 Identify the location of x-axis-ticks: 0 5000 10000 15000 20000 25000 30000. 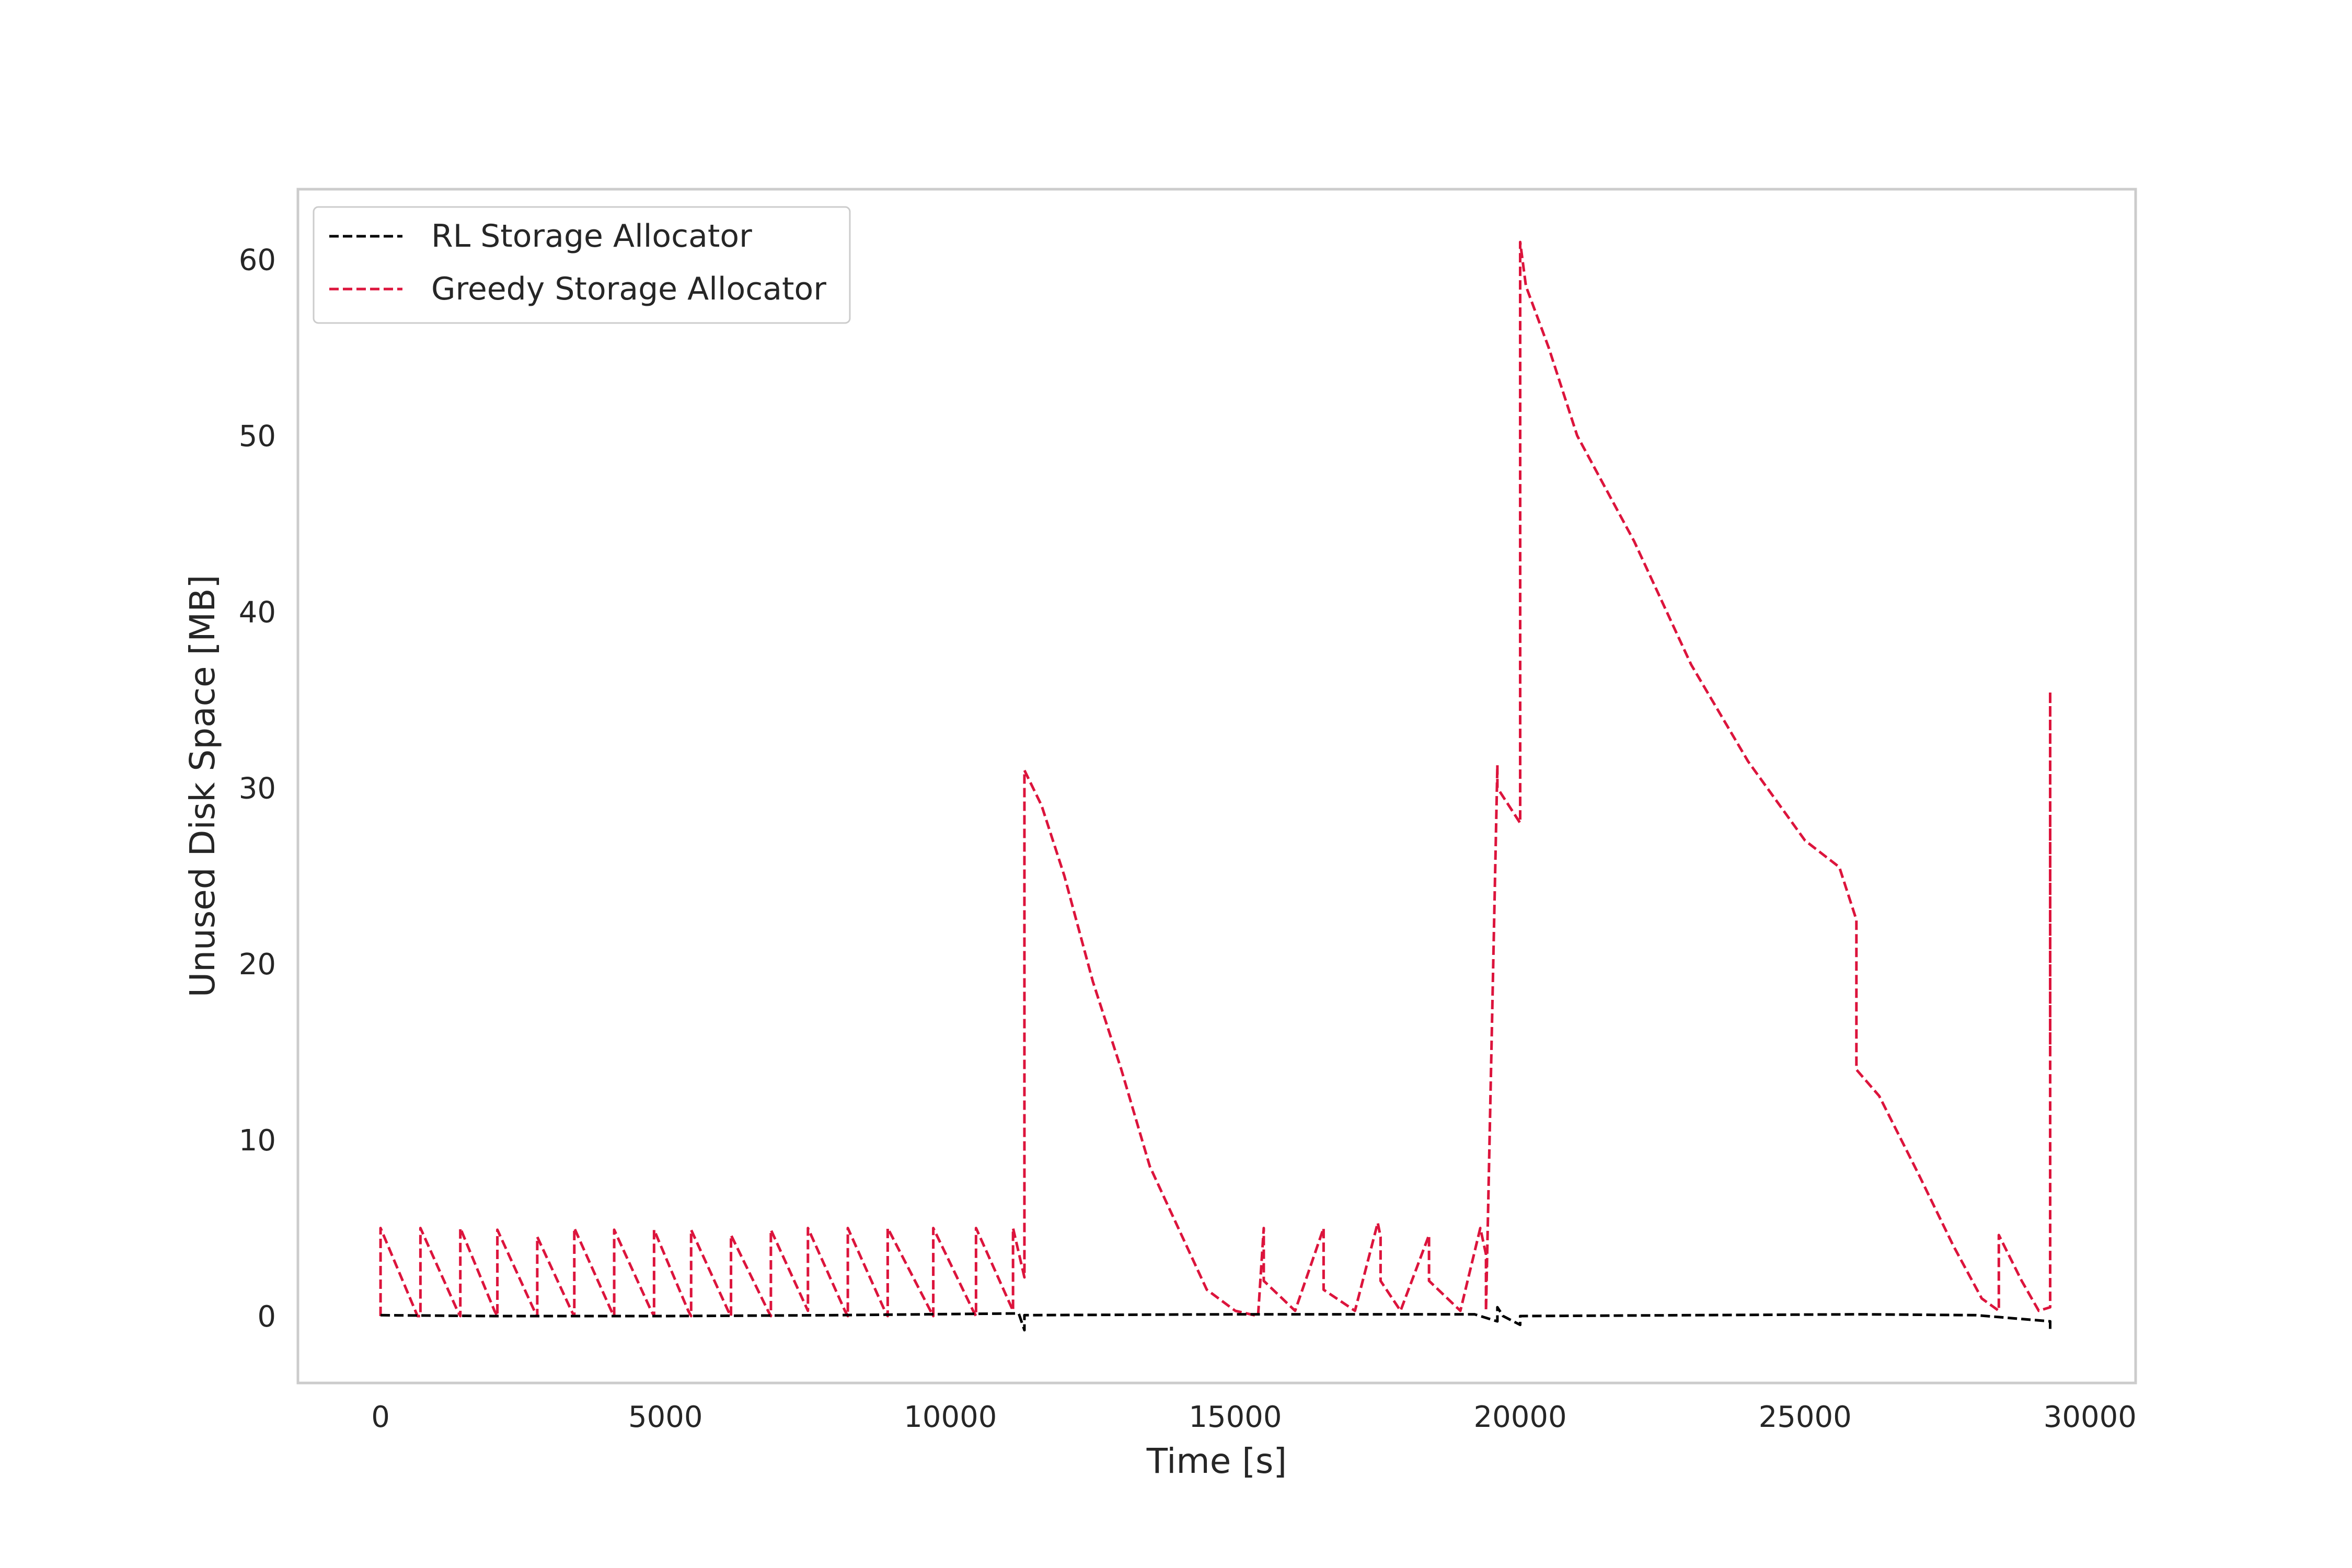
(1254, 1417).